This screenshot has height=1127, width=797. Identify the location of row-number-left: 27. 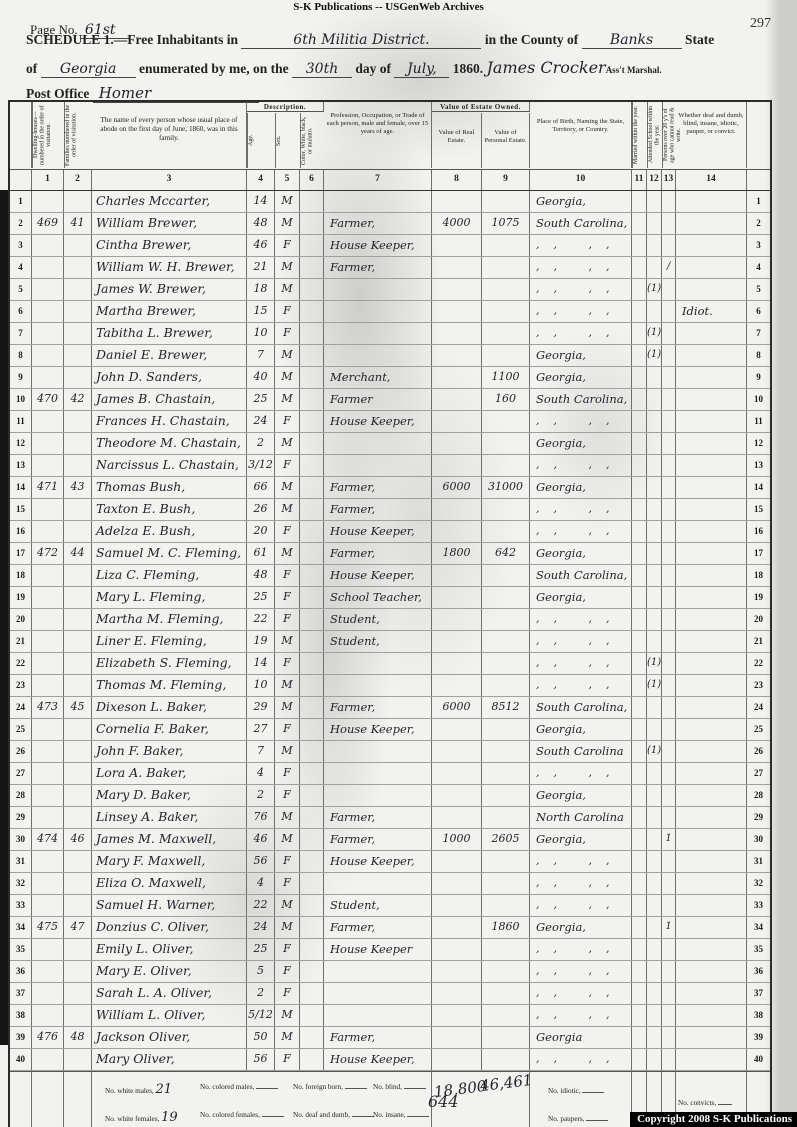
(21, 773).